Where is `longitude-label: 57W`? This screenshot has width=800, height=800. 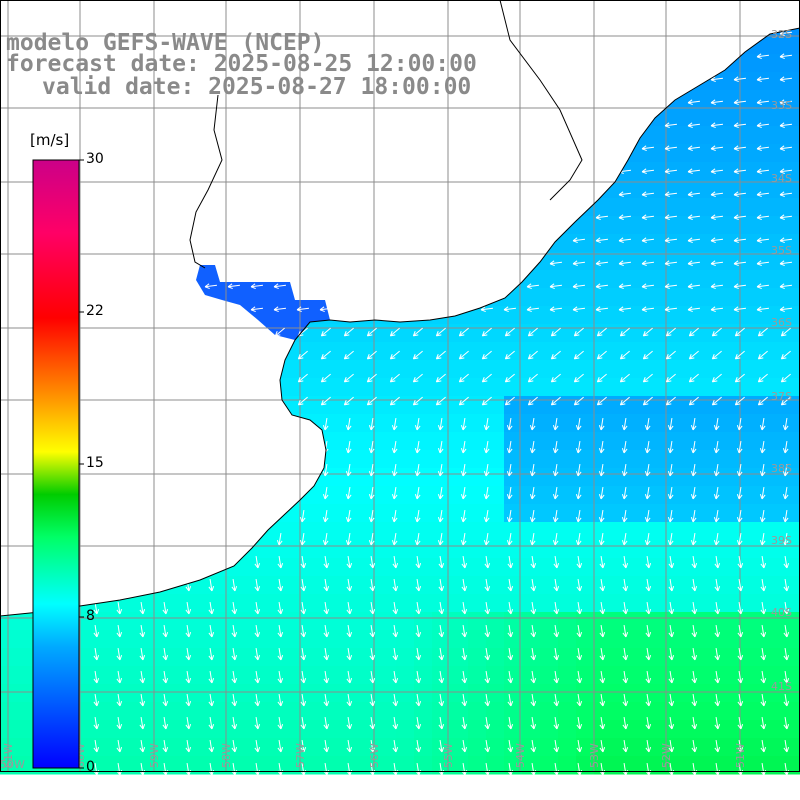 longitude-label: 57W is located at coordinates (300, 755).